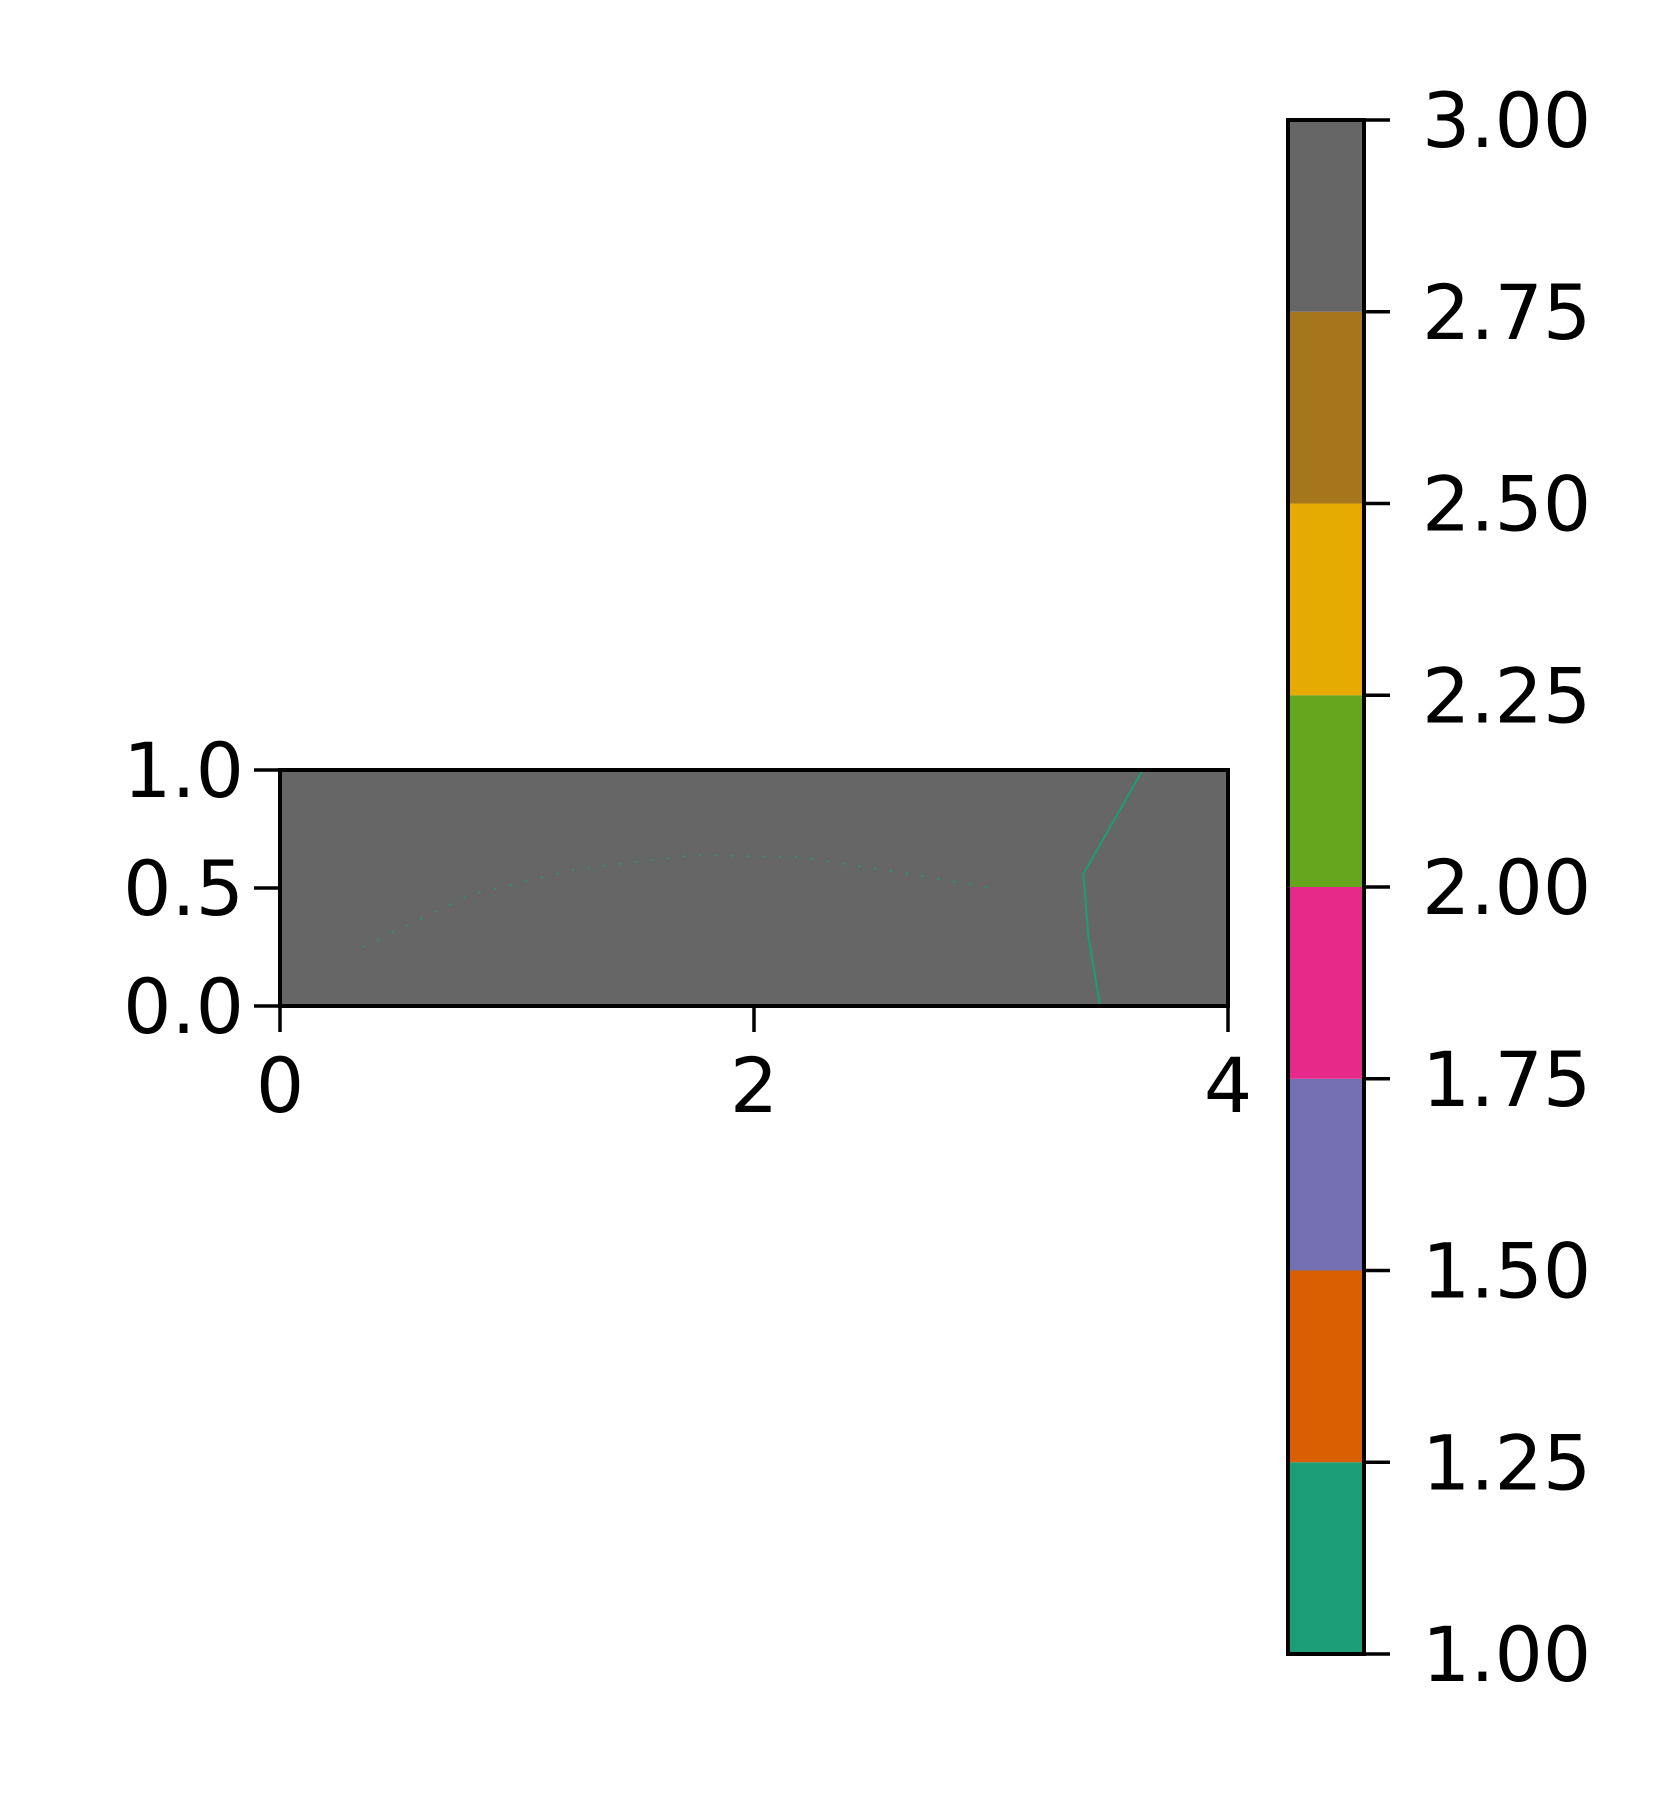 Image resolution: width=1680 pixels, height=1804 pixels. What do you see at coordinates (1228, 1085) in the screenshot?
I see `x-tick-label-2: 4` at bounding box center [1228, 1085].